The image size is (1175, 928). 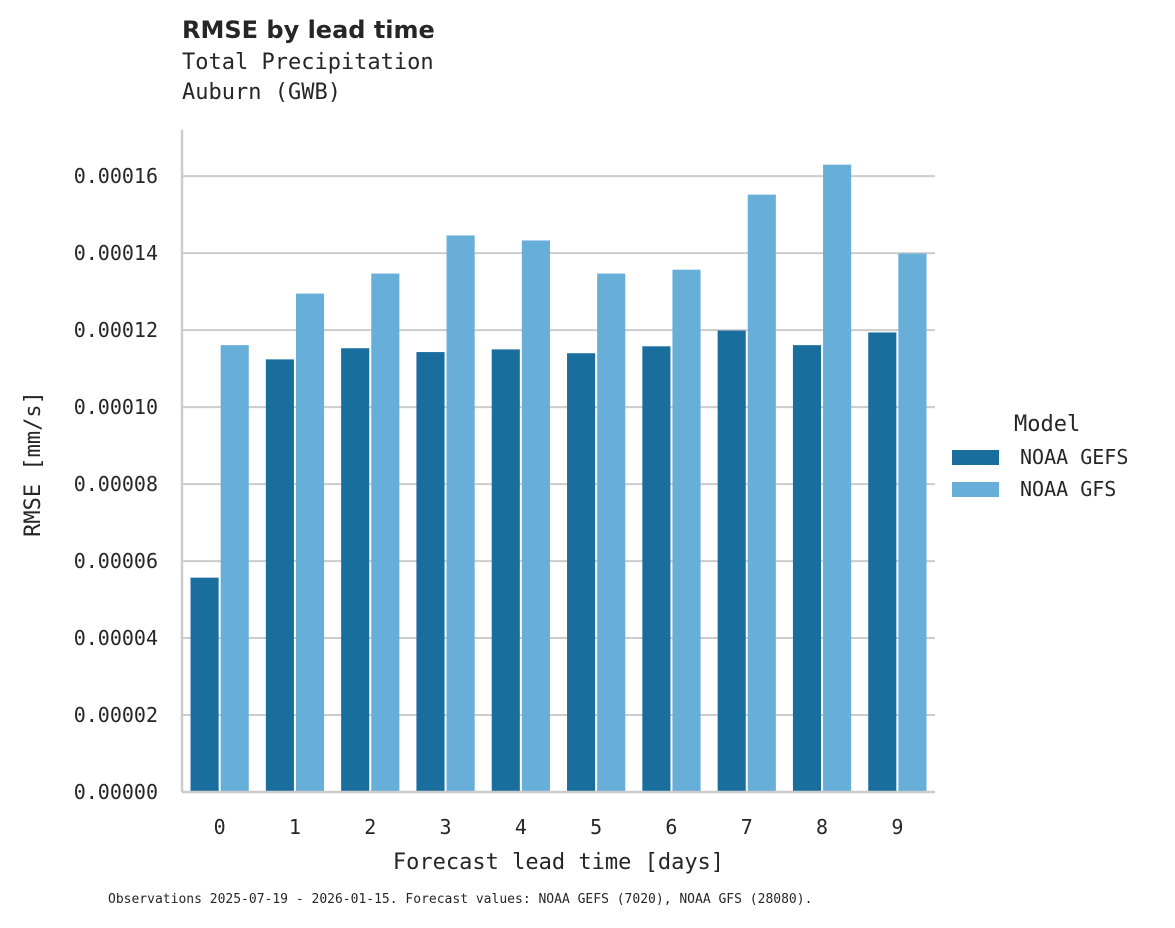 What do you see at coordinates (116, 330) in the screenshot?
I see `y-tick-label: 0.00012` at bounding box center [116, 330].